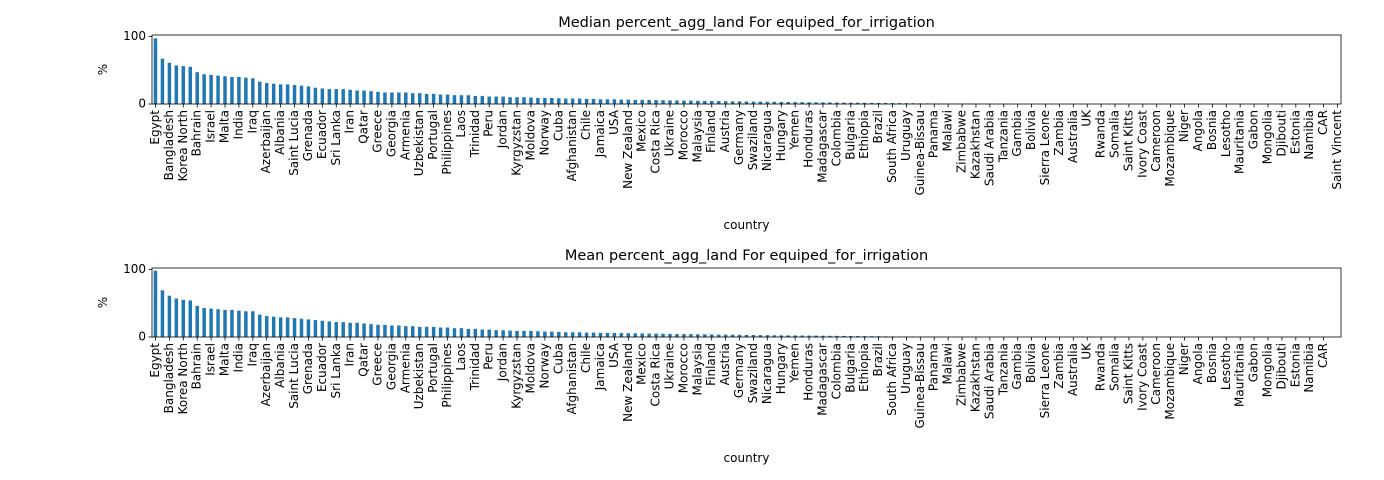 This screenshot has height=480, width=1384. Describe the element at coordinates (1156, 374) in the screenshot. I see `x-tick-label: Cameroon` at that location.